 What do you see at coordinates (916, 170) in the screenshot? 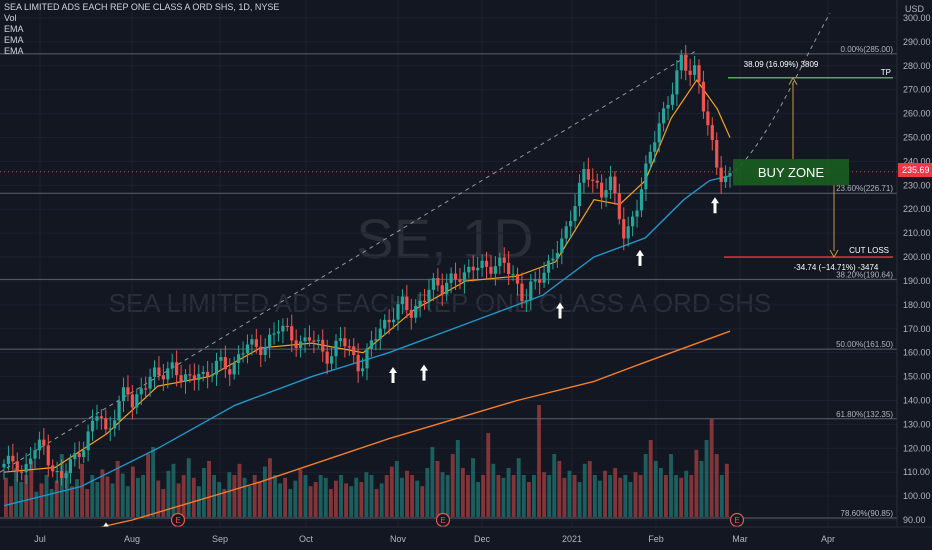
I see `last-price-label: 235.69` at bounding box center [916, 170].